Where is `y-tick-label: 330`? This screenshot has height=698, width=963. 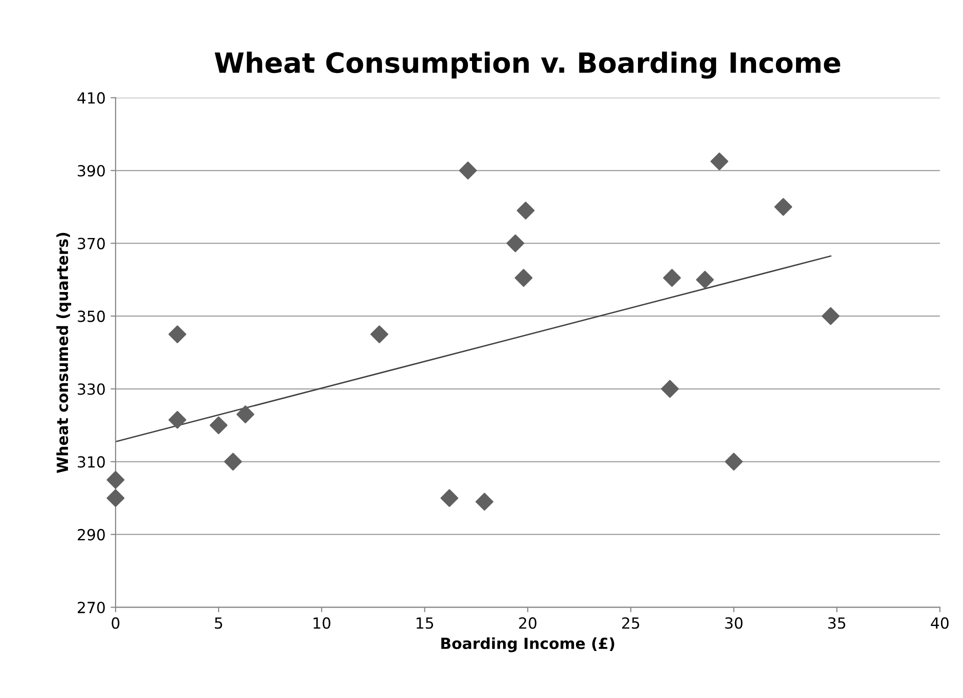
y-tick-label: 330 is located at coordinates (91, 389).